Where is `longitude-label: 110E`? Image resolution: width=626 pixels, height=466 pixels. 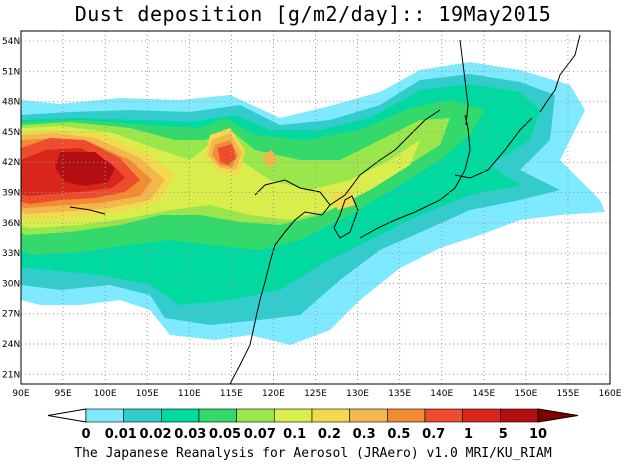
longitude-label: 110E is located at coordinates (189, 394).